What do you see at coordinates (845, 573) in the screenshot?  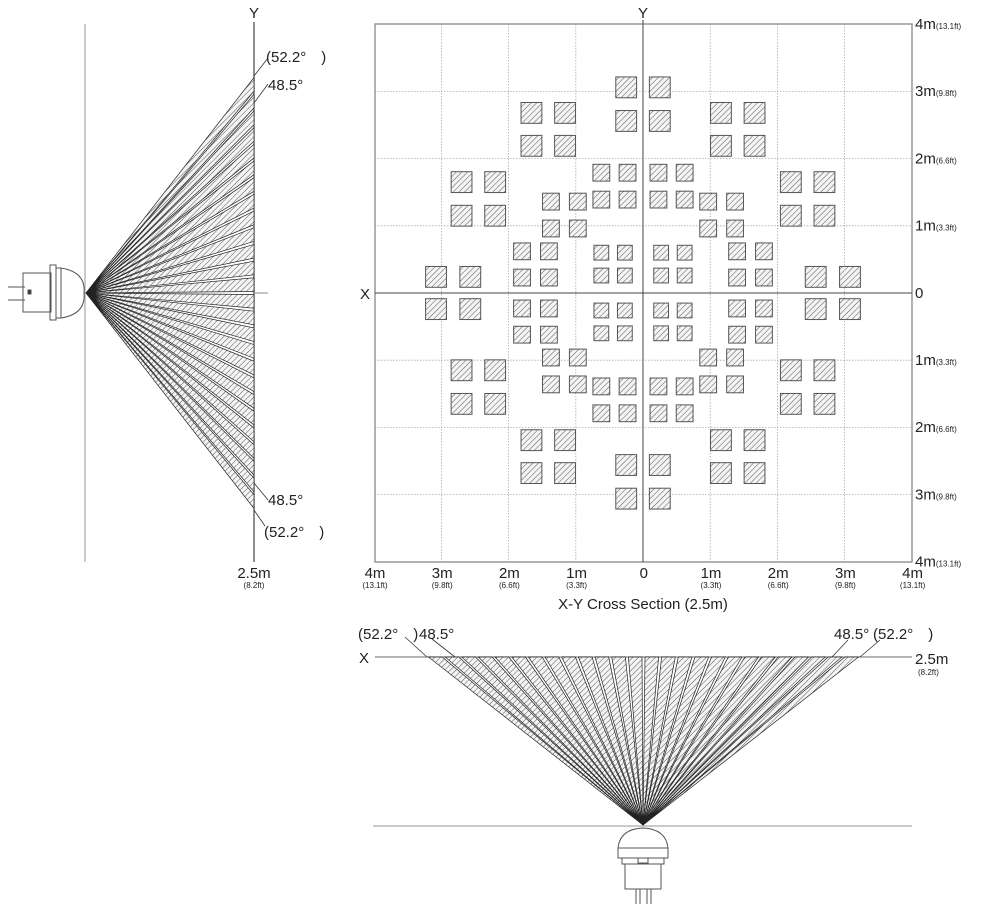 I see `tick-label: 3m` at bounding box center [845, 573].